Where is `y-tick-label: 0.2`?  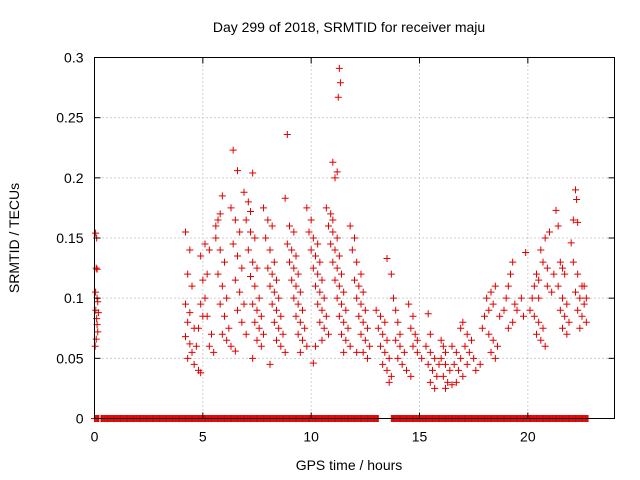 y-tick-label: 0.2 is located at coordinates (74, 178).